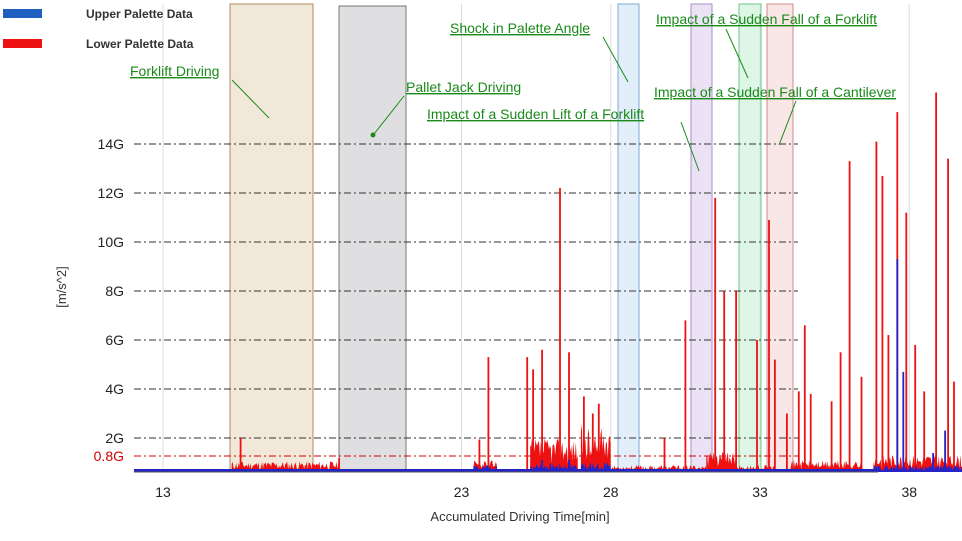  What do you see at coordinates (787, 123) in the screenshot?
I see `annotation-leader-sudden-fall-cantilever` at bounding box center [787, 123].